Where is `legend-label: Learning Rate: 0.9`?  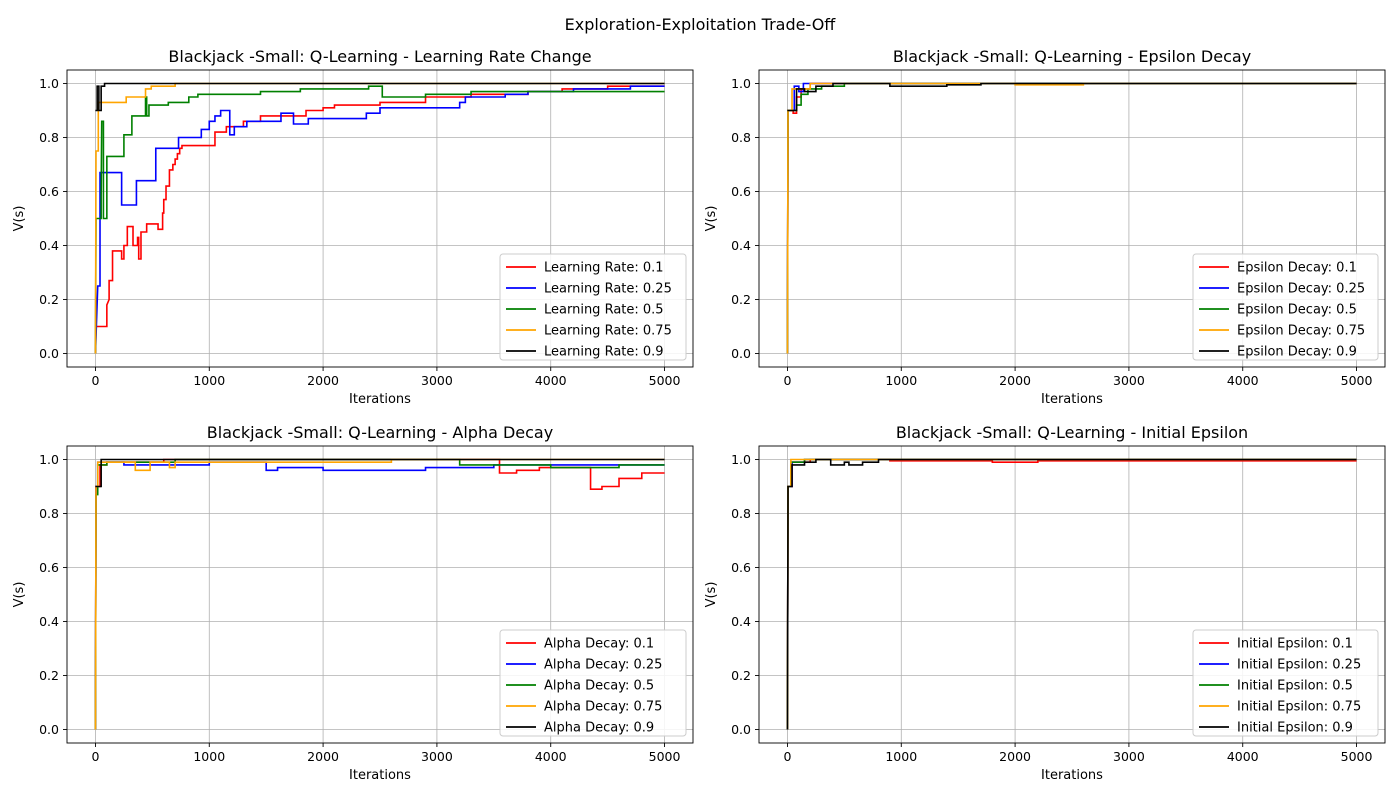
legend-label: Learning Rate: 0.9 is located at coordinates (604, 352).